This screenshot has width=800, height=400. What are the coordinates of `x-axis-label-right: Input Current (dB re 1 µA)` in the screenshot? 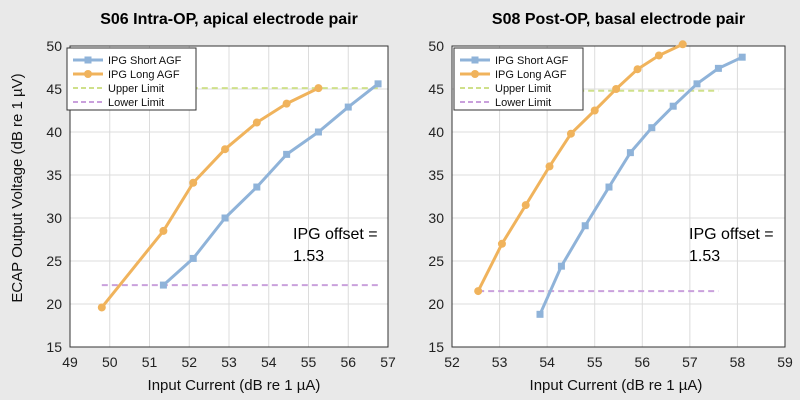 It's located at (616, 385).